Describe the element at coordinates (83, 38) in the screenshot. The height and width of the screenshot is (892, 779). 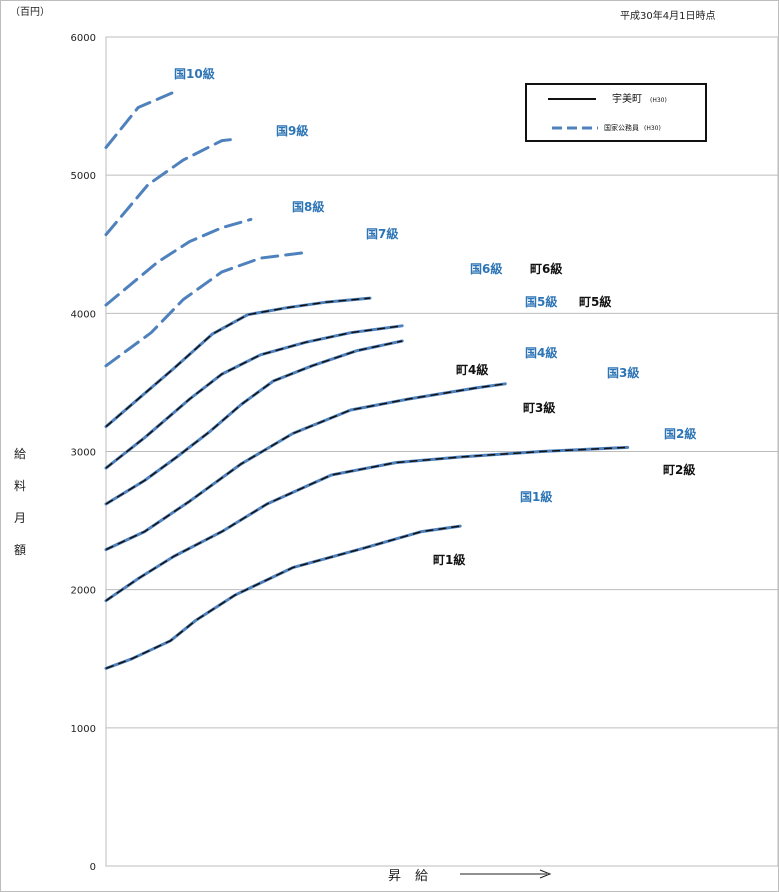
I see `y-tick-label: 6000` at that location.